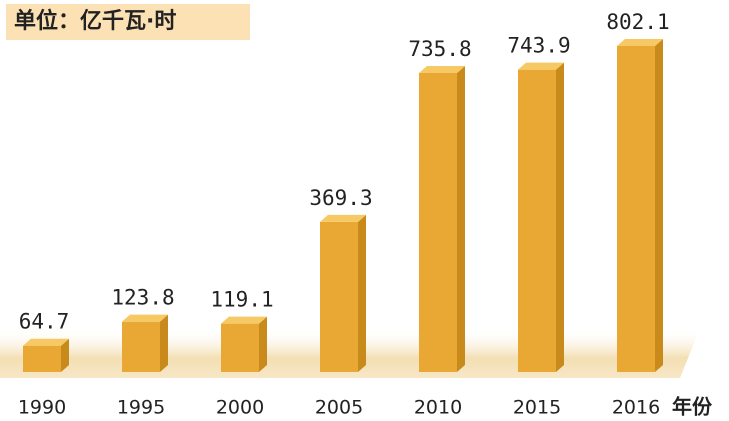 This screenshot has width=729, height=421. What do you see at coordinates (44, 322) in the screenshot?
I see `value-label: 64.7` at bounding box center [44, 322].